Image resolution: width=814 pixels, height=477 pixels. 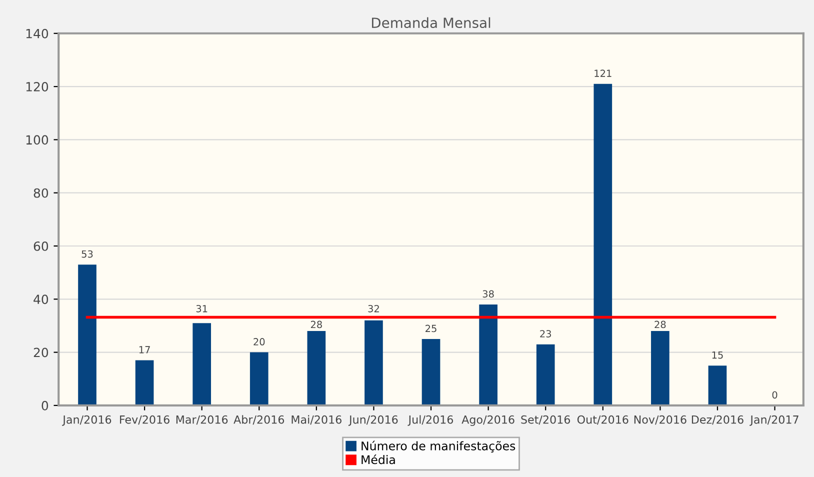 What do you see at coordinates (144, 350) in the screenshot?
I see `data-label: 17` at bounding box center [144, 350].